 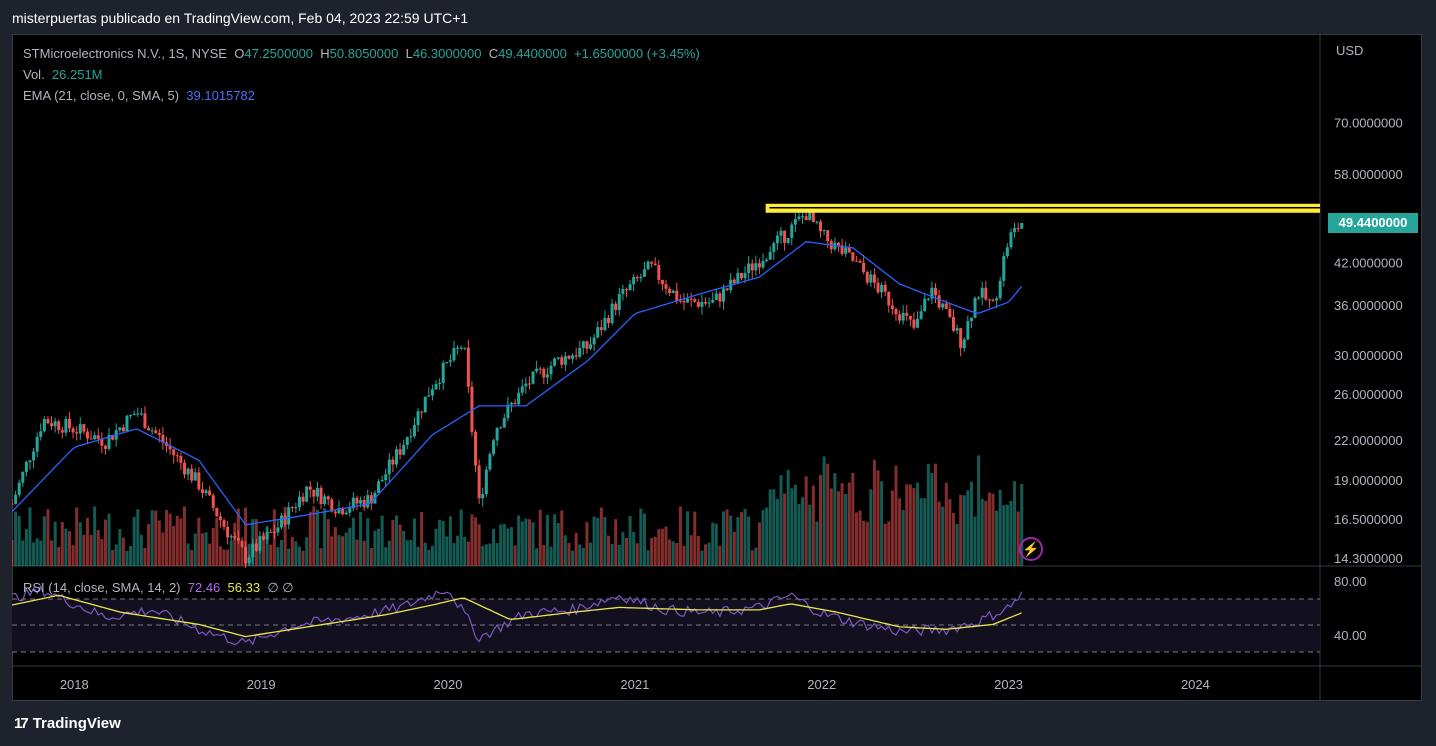 I want to click on volume-label: Vol., so click(x=34, y=74).